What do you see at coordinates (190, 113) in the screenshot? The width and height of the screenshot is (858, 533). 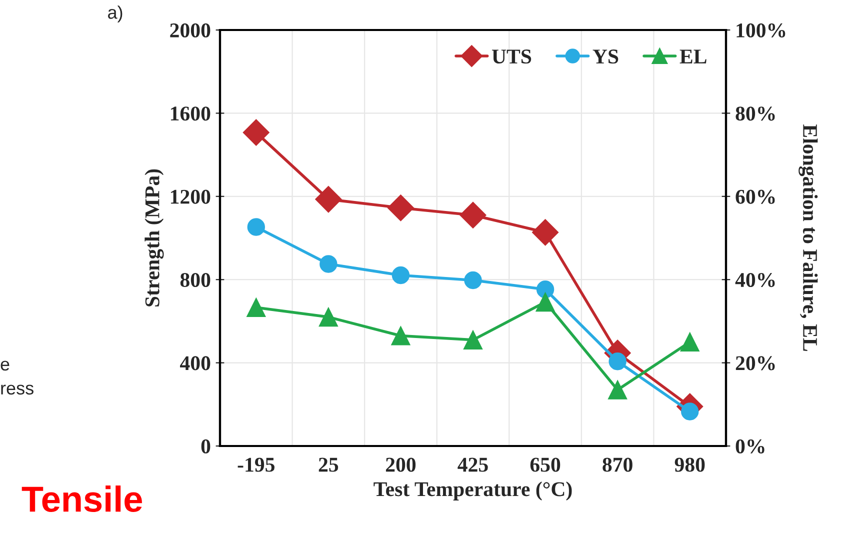 I see `y-tick-label: 1600` at bounding box center [190, 113].